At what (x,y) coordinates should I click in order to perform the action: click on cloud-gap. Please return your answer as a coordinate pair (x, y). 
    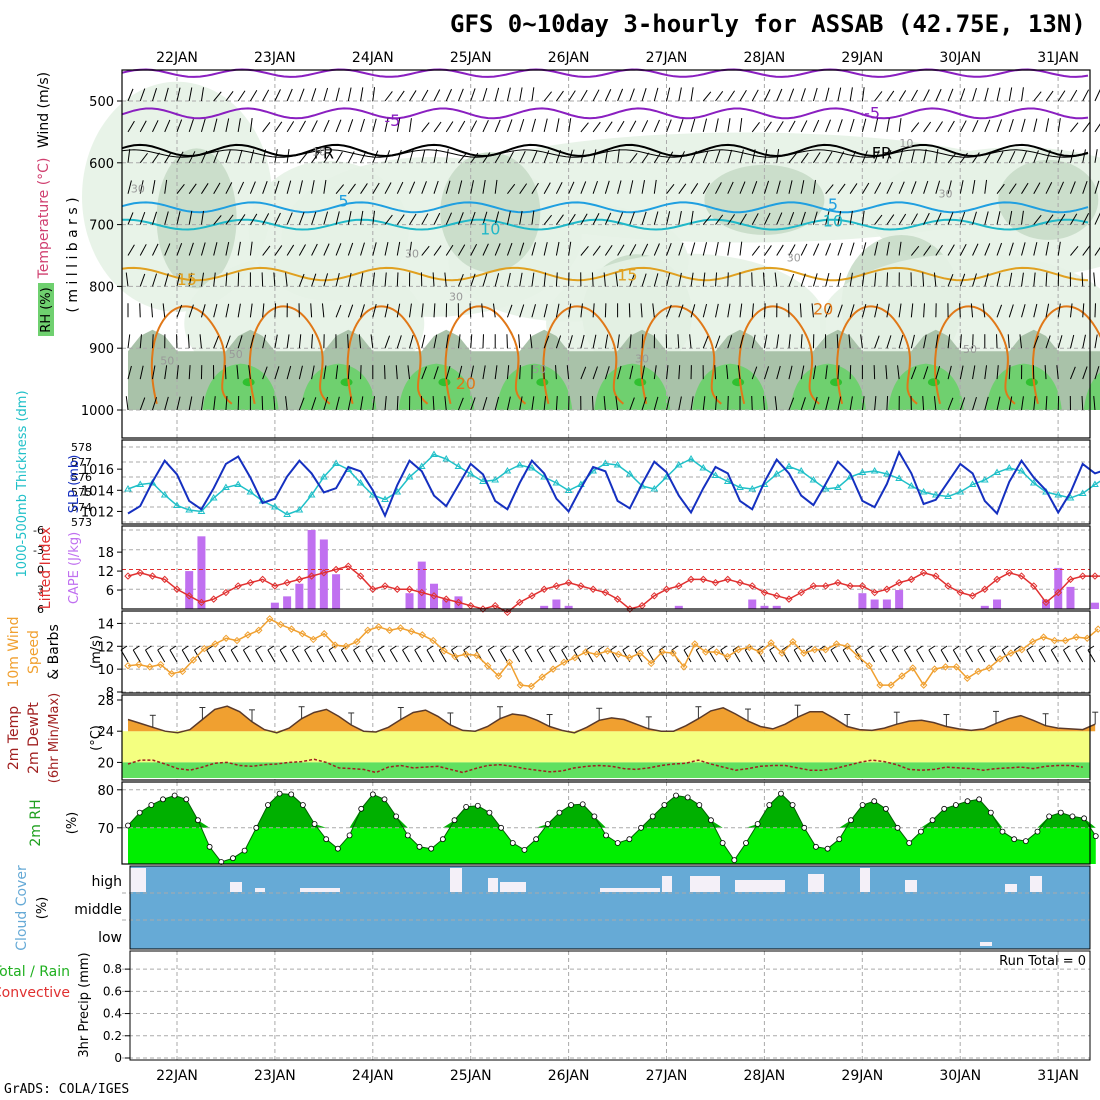
    Looking at the image, I should click on (986, 944).